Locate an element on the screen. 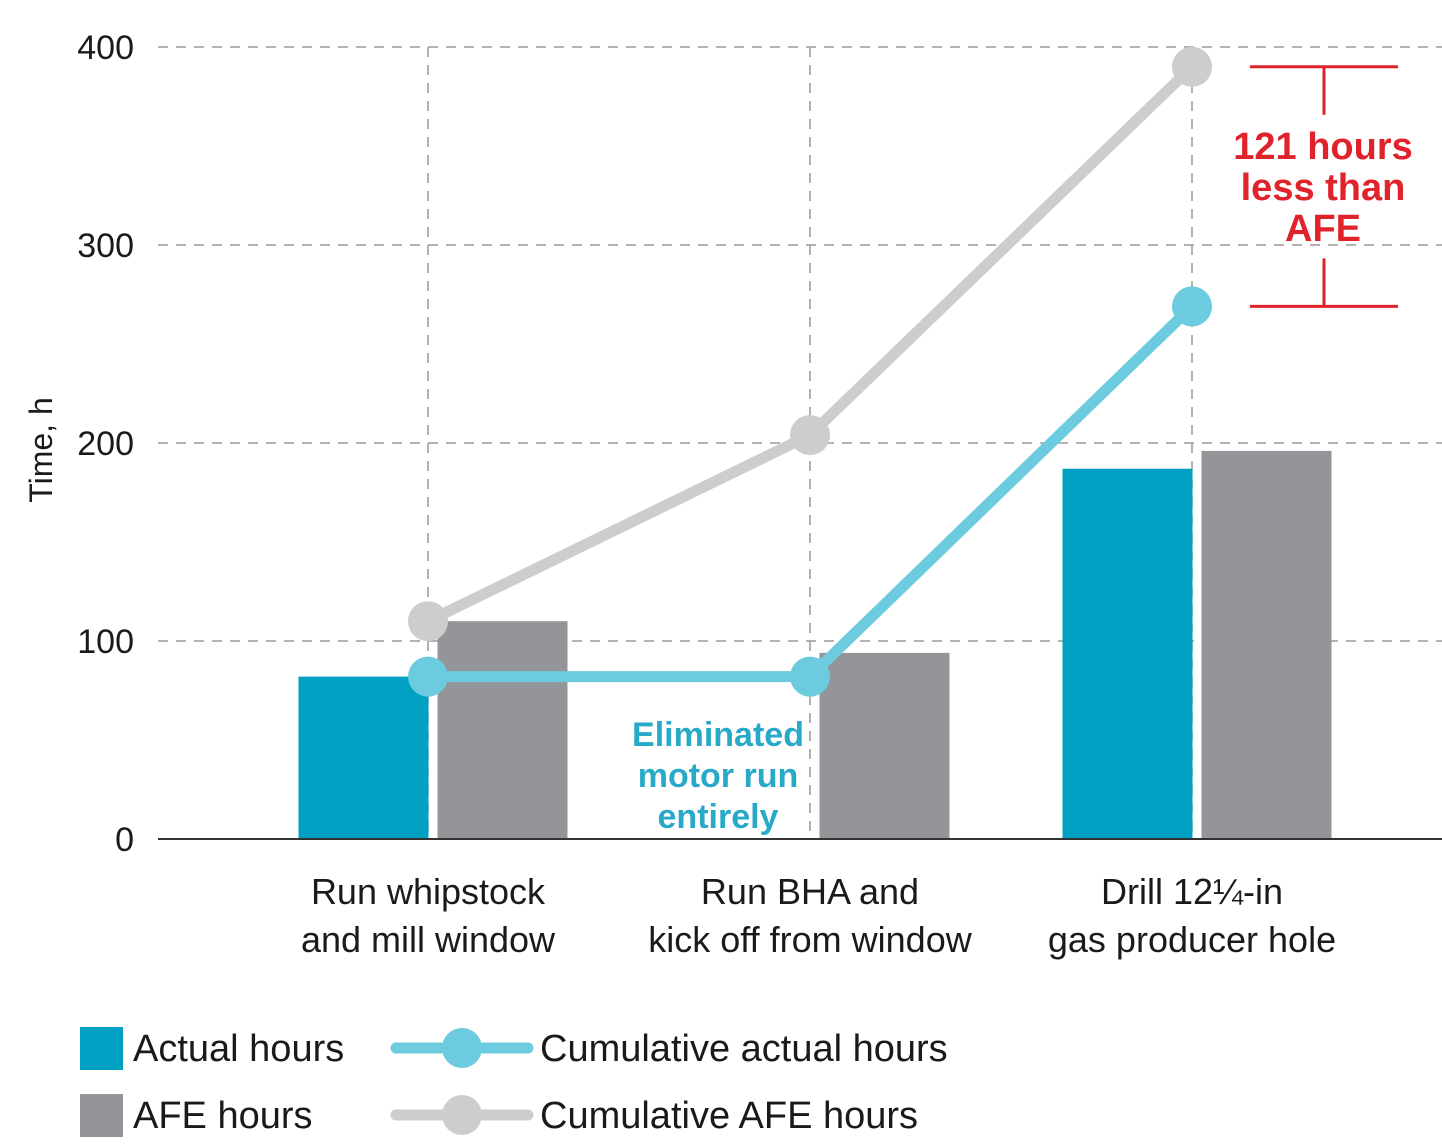  eliminated-annotation-line: Eliminated is located at coordinates (718, 735).